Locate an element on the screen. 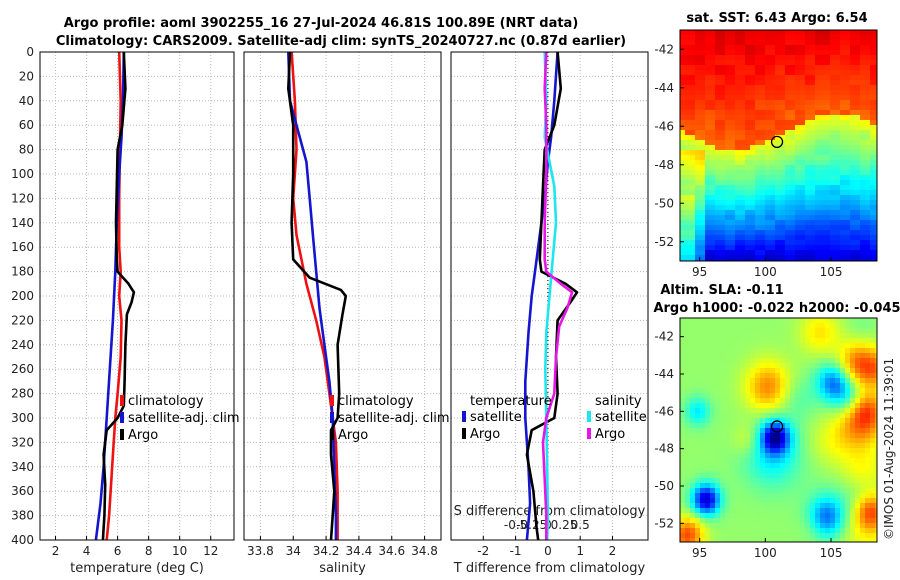  map-x-tick-label: 105 is located at coordinates (831, 553).